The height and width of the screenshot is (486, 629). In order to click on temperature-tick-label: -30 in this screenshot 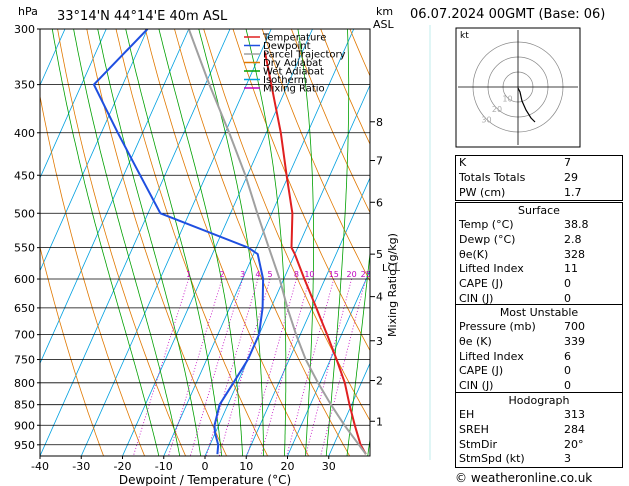, I will do `click(81, 466)`.